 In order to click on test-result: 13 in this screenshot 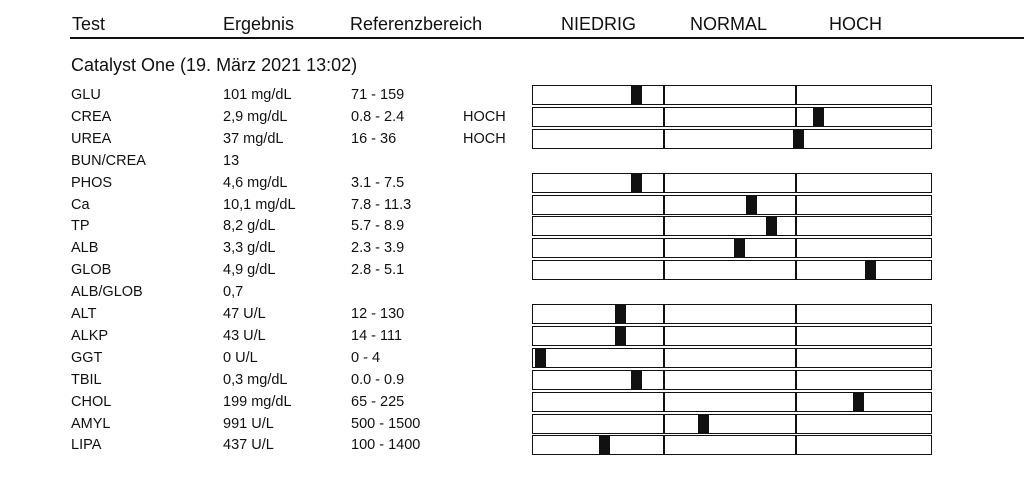, I will do `click(231, 160)`.